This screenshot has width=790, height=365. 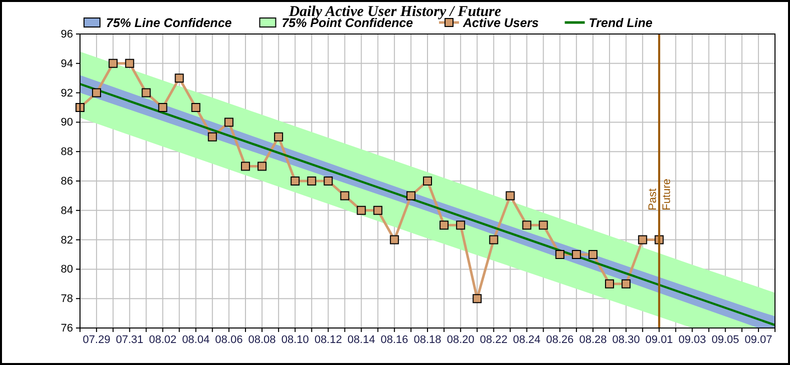 I want to click on x-tick-label: 08.22, so click(x=494, y=340).